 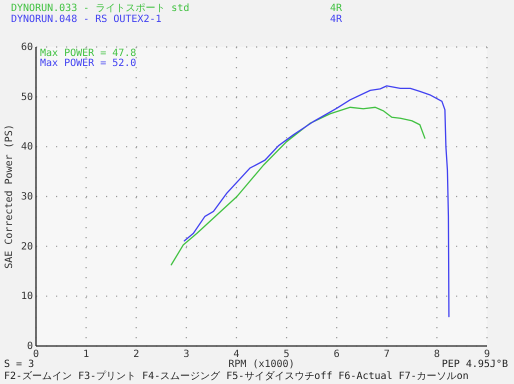 I want to click on text: S = 3, so click(x=19, y=364).